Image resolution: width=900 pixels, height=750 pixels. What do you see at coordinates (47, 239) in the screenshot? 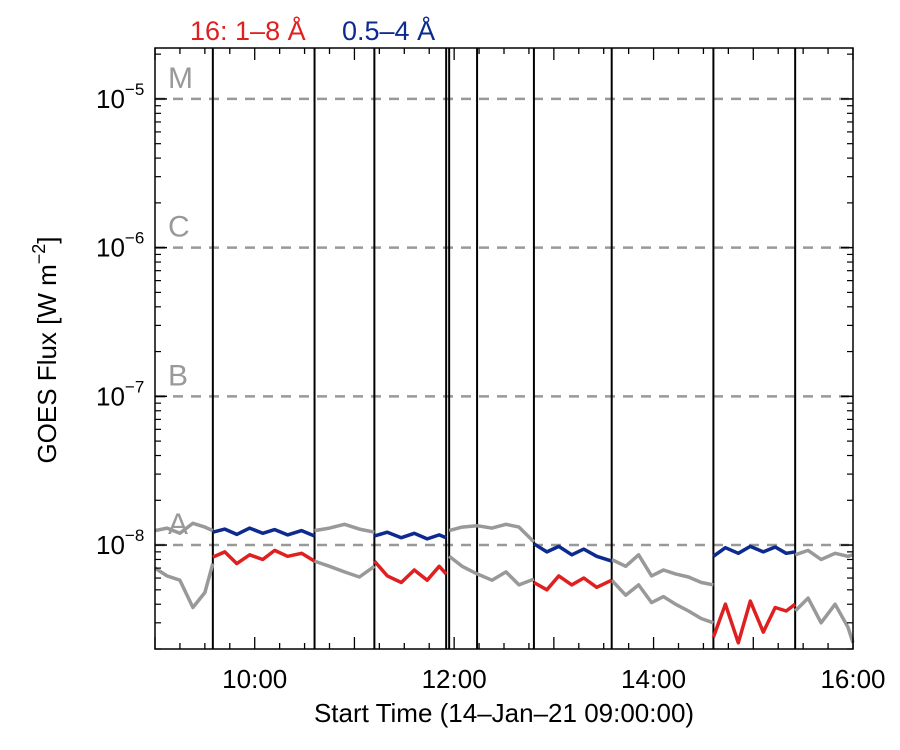
I see `y-axis-title-close: ]` at bounding box center [47, 239].